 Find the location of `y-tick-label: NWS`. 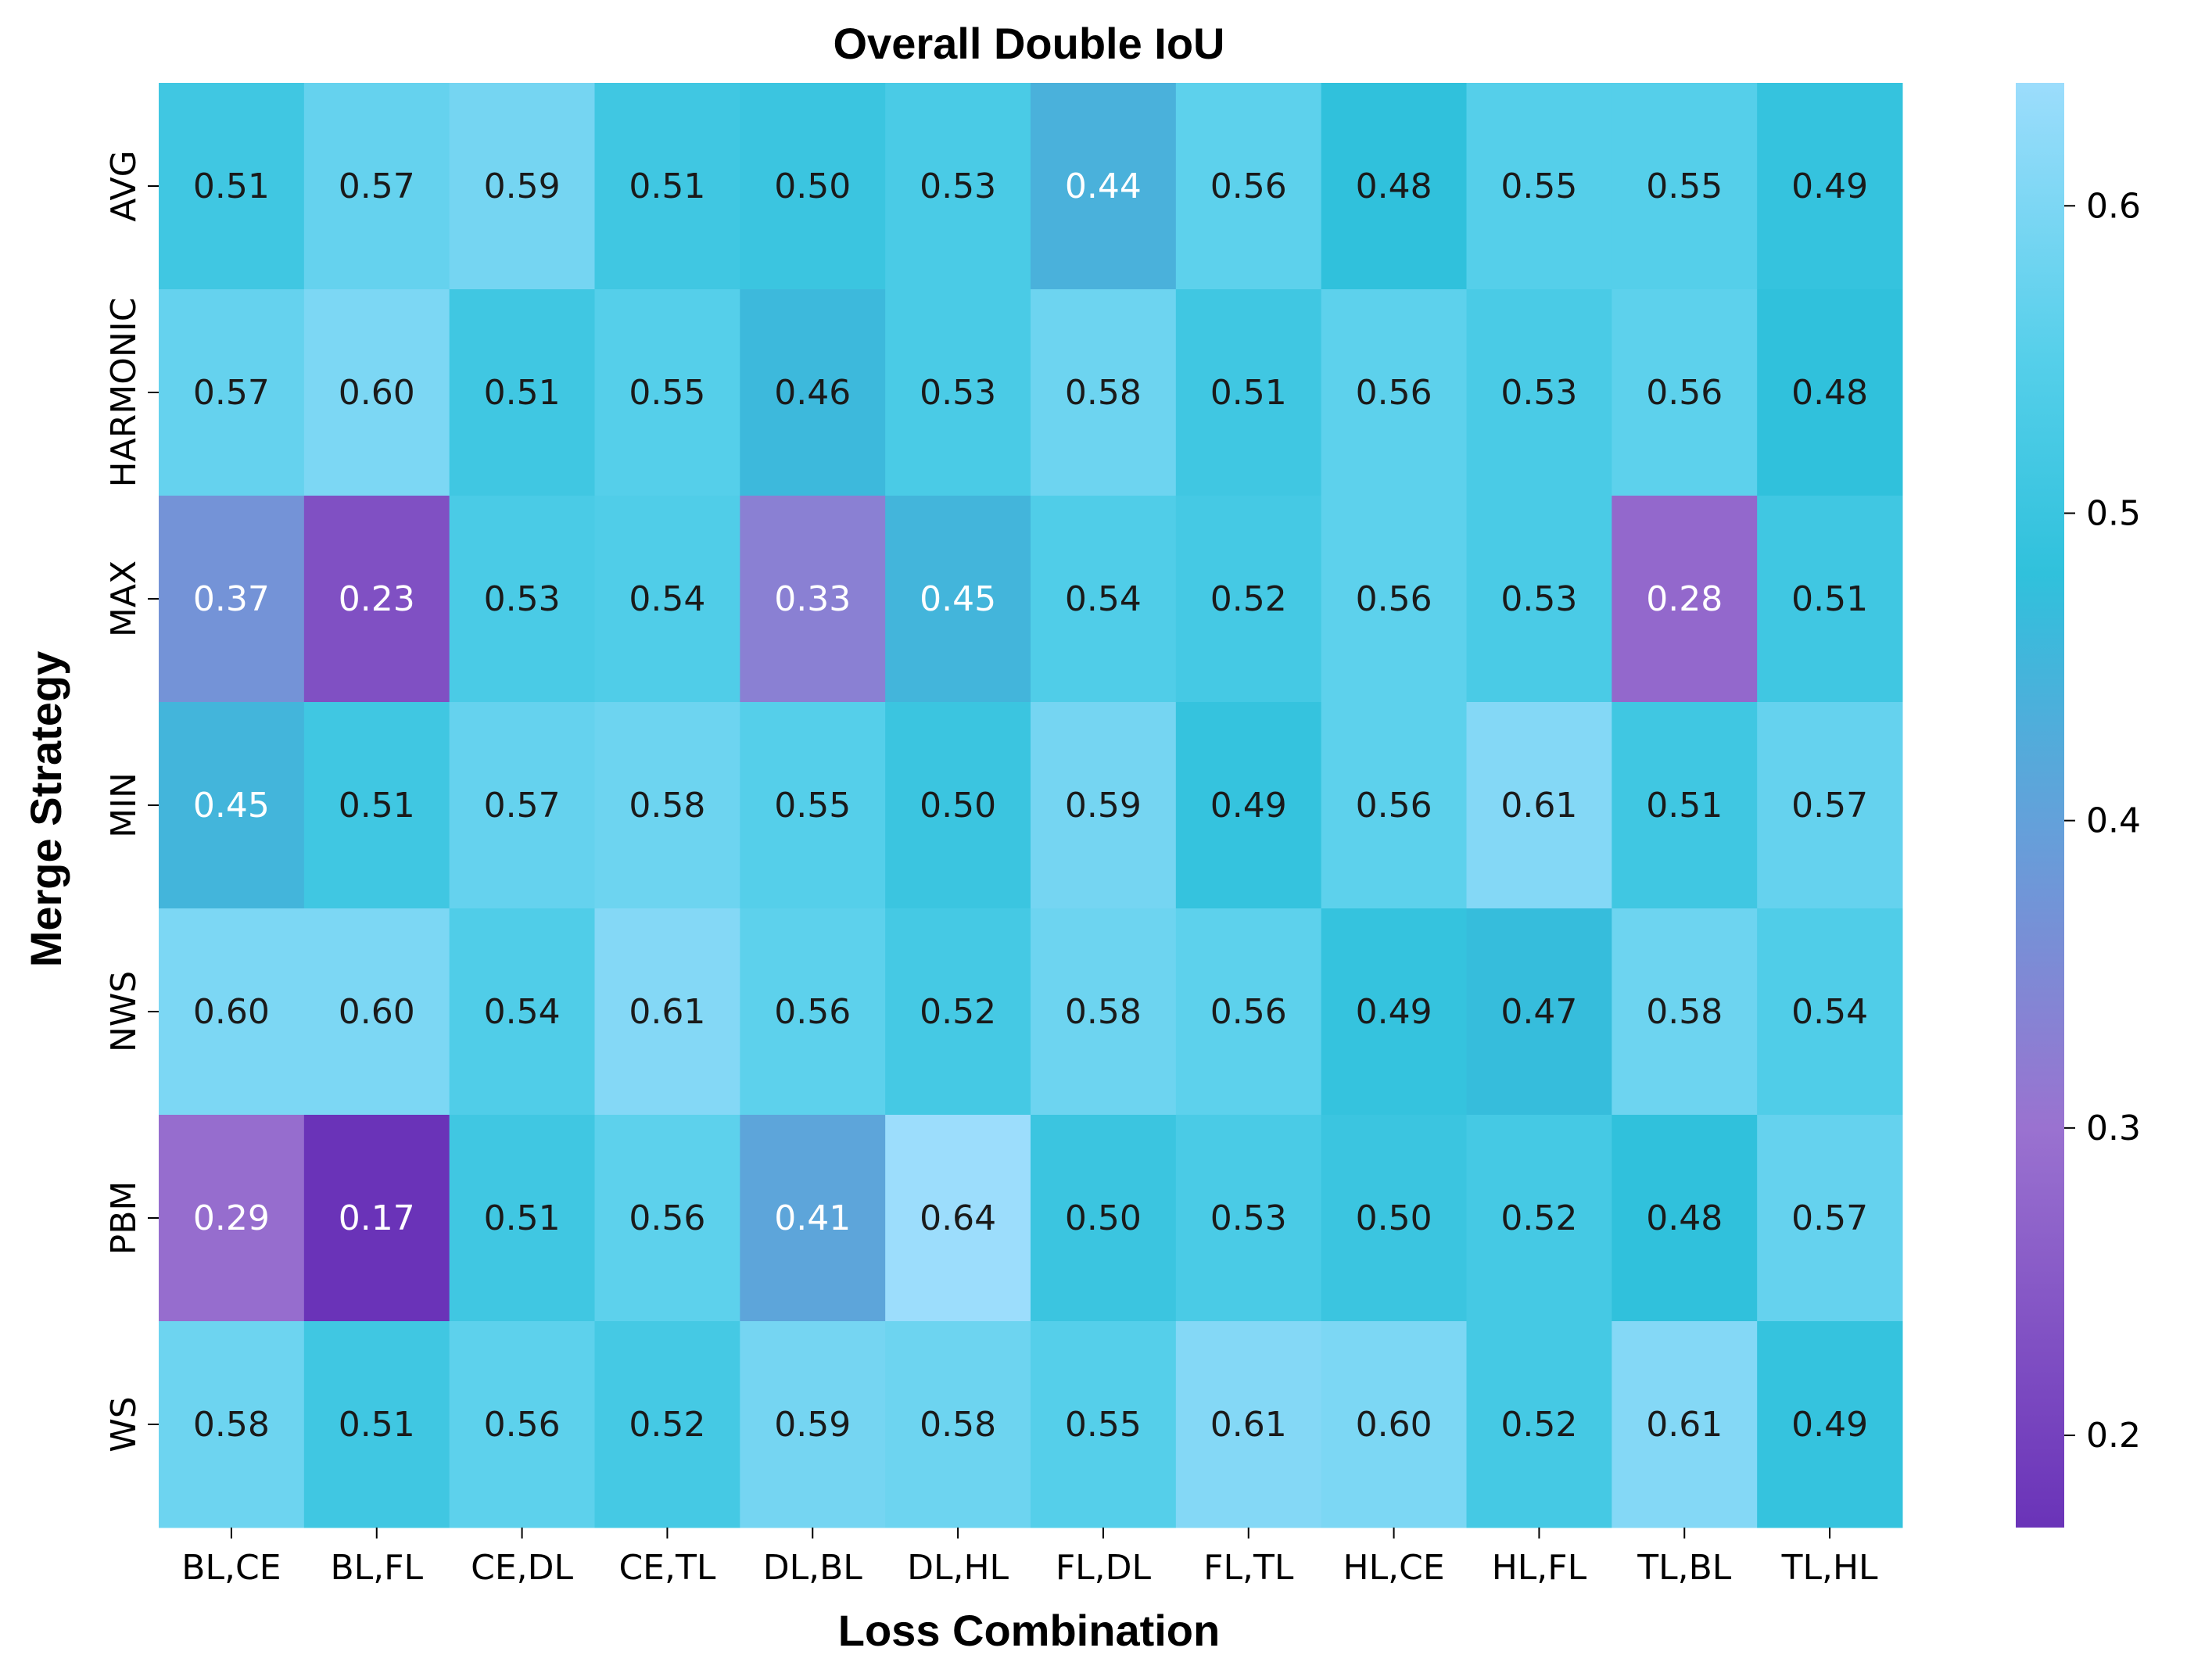

y-tick-label: NWS is located at coordinates (124, 1011).